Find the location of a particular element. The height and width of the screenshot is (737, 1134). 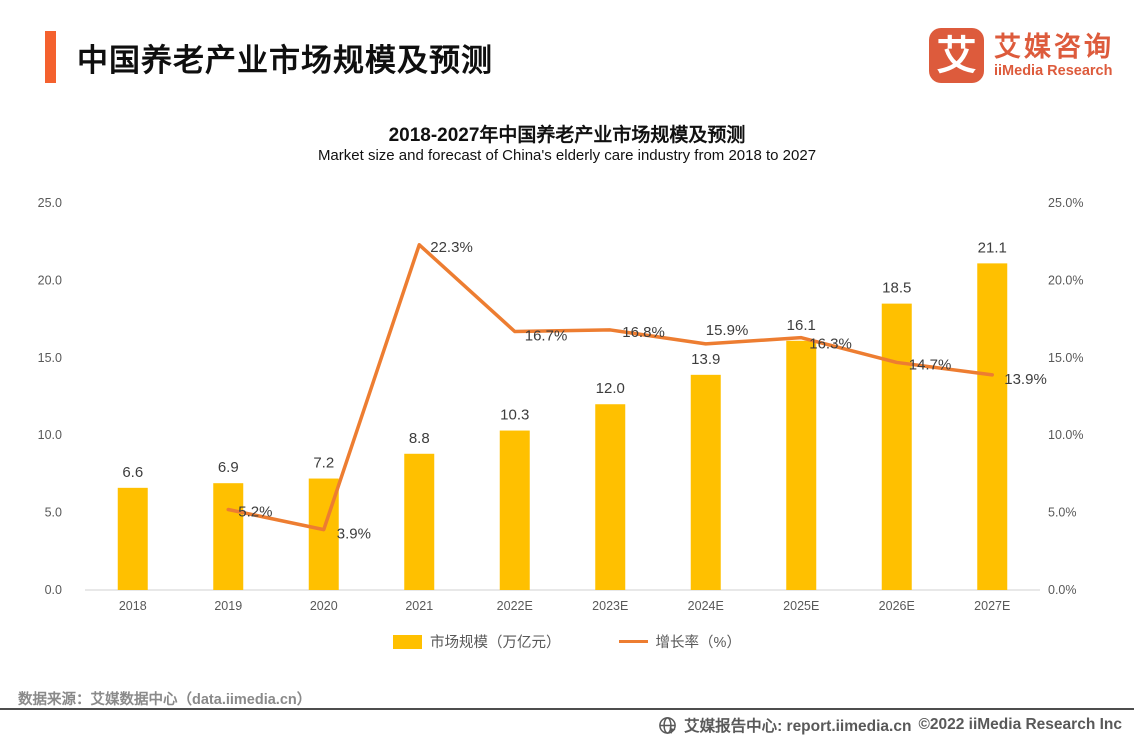

brand-name-cn: 艾媒咨询 is located at coordinates (1054, 46).